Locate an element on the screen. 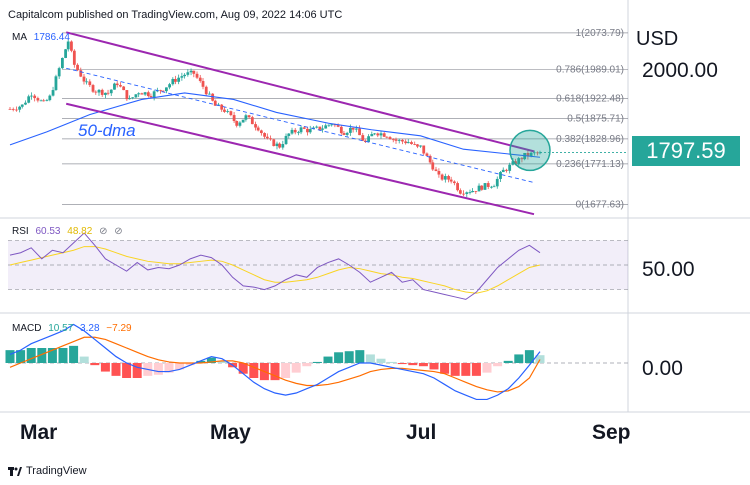 The height and width of the screenshot is (485, 750). fib-label: 1(2073.79) is located at coordinates (600, 33).